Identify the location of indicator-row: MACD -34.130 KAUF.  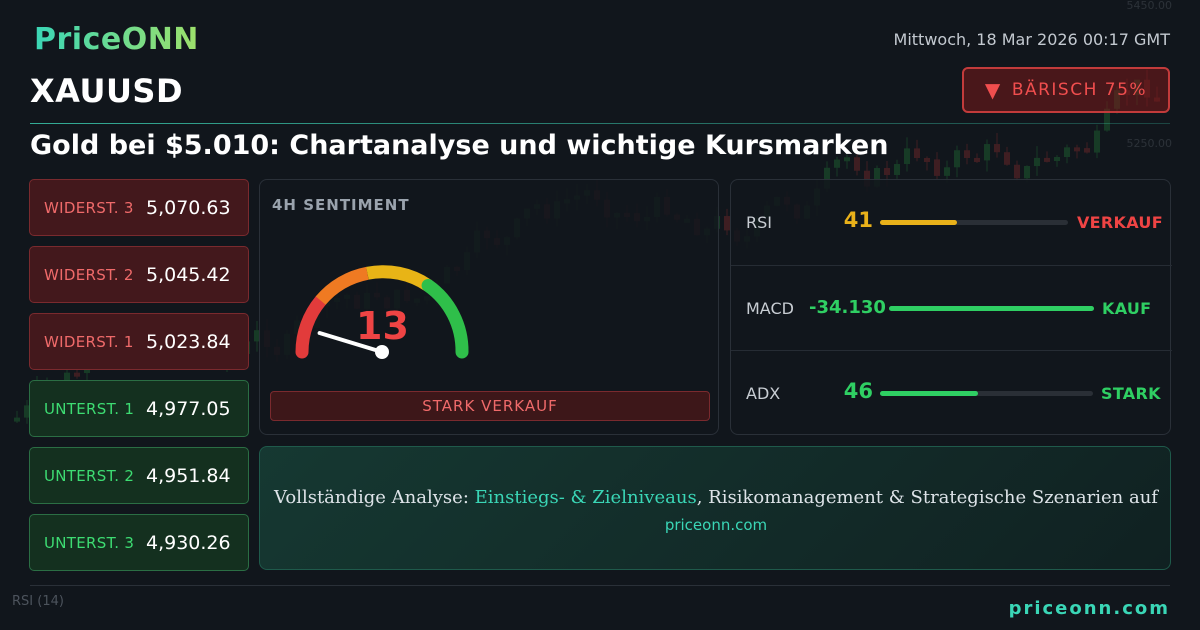
(951, 307).